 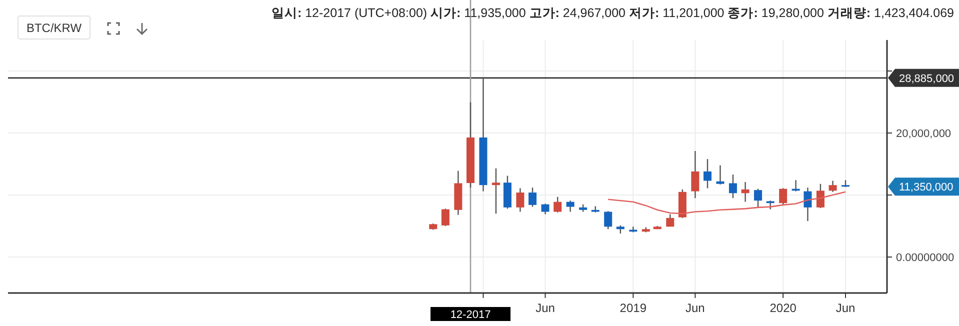 I want to click on ref-line-label: 28,885,000, so click(x=926, y=78).